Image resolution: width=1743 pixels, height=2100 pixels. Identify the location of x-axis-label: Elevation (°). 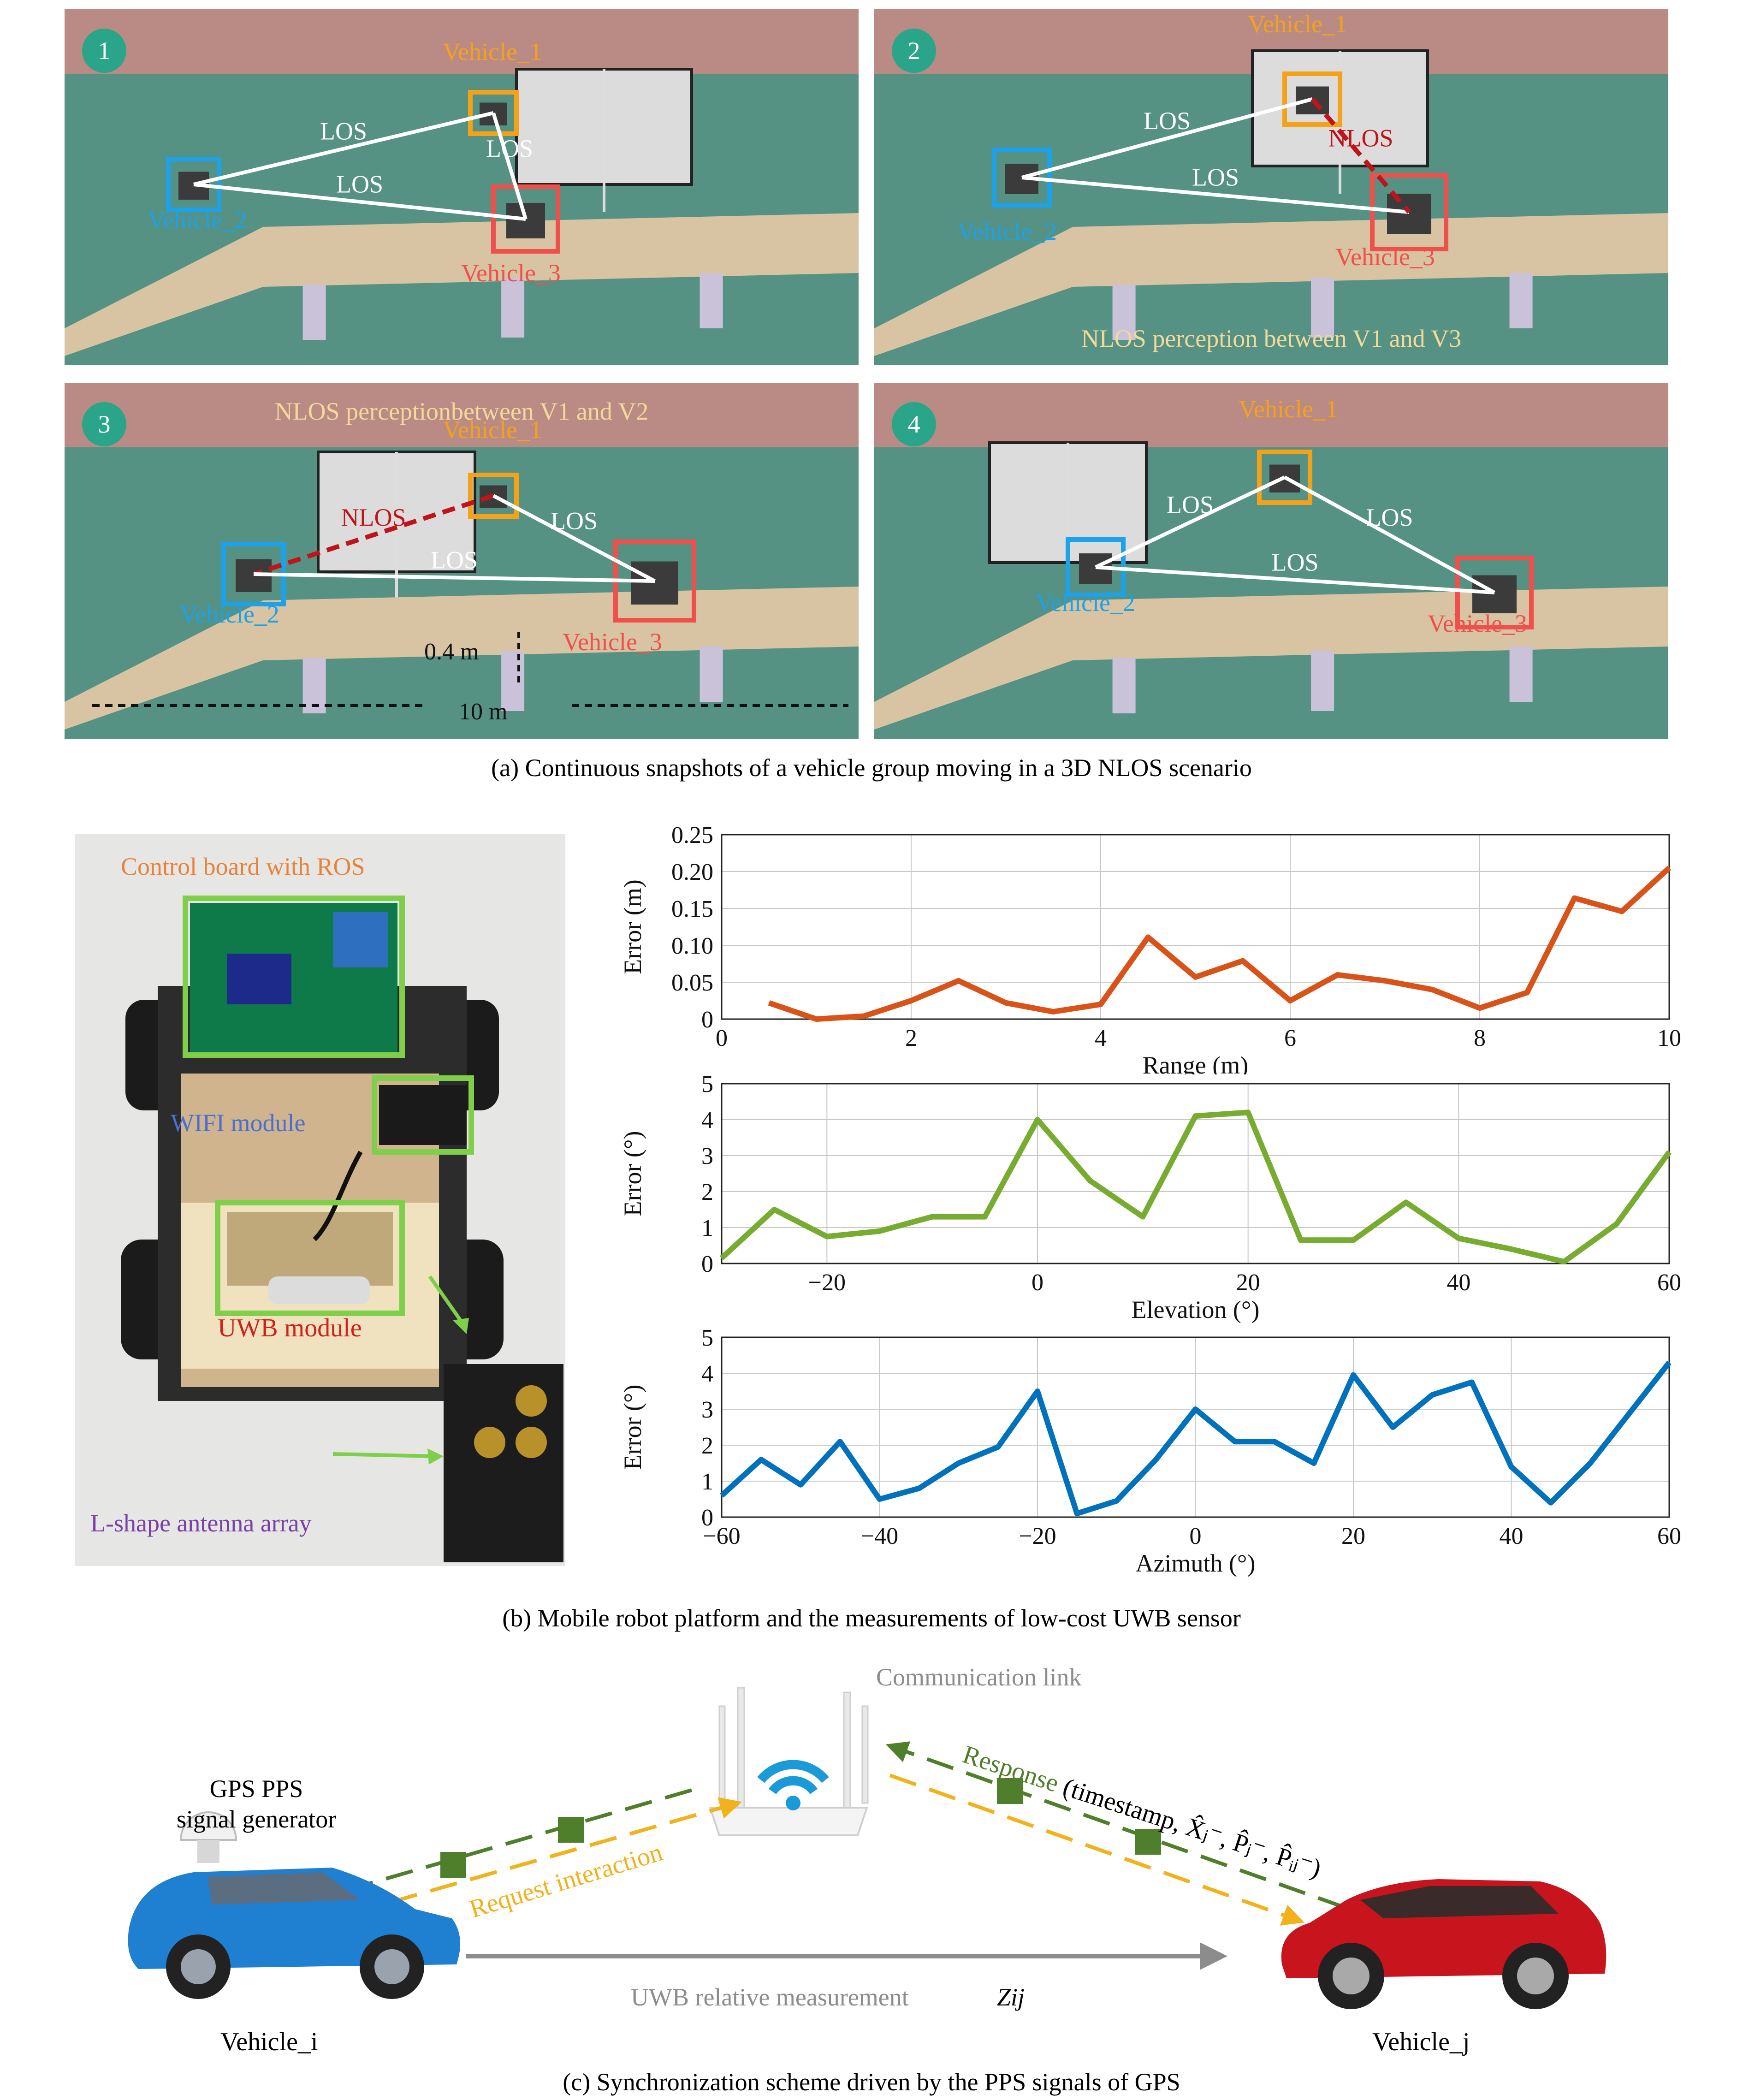
(1196, 1309).